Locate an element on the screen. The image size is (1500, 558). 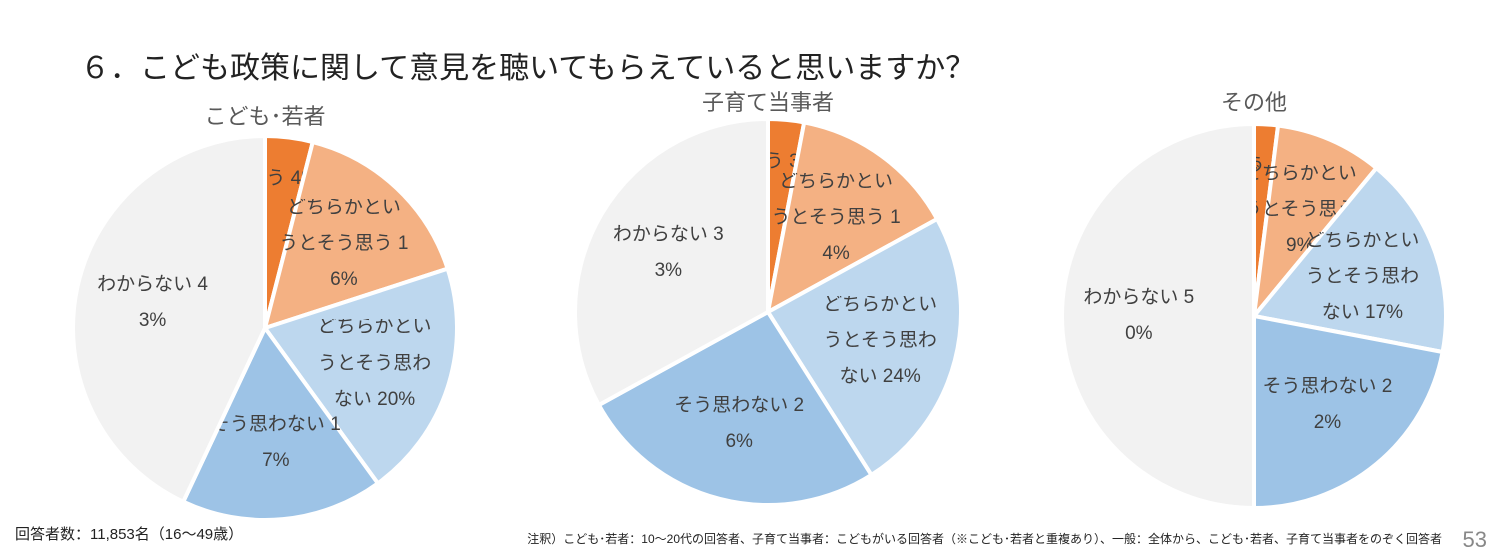
data-label-box: どちらかというとそう思う 14% is located at coordinates (836, 218).